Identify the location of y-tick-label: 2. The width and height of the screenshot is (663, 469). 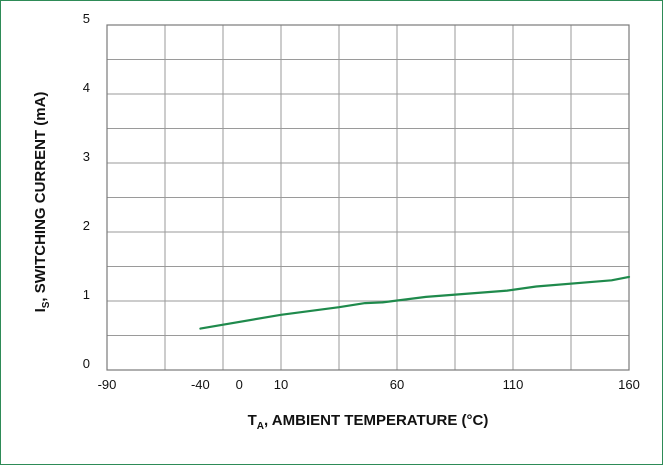
(86, 225).